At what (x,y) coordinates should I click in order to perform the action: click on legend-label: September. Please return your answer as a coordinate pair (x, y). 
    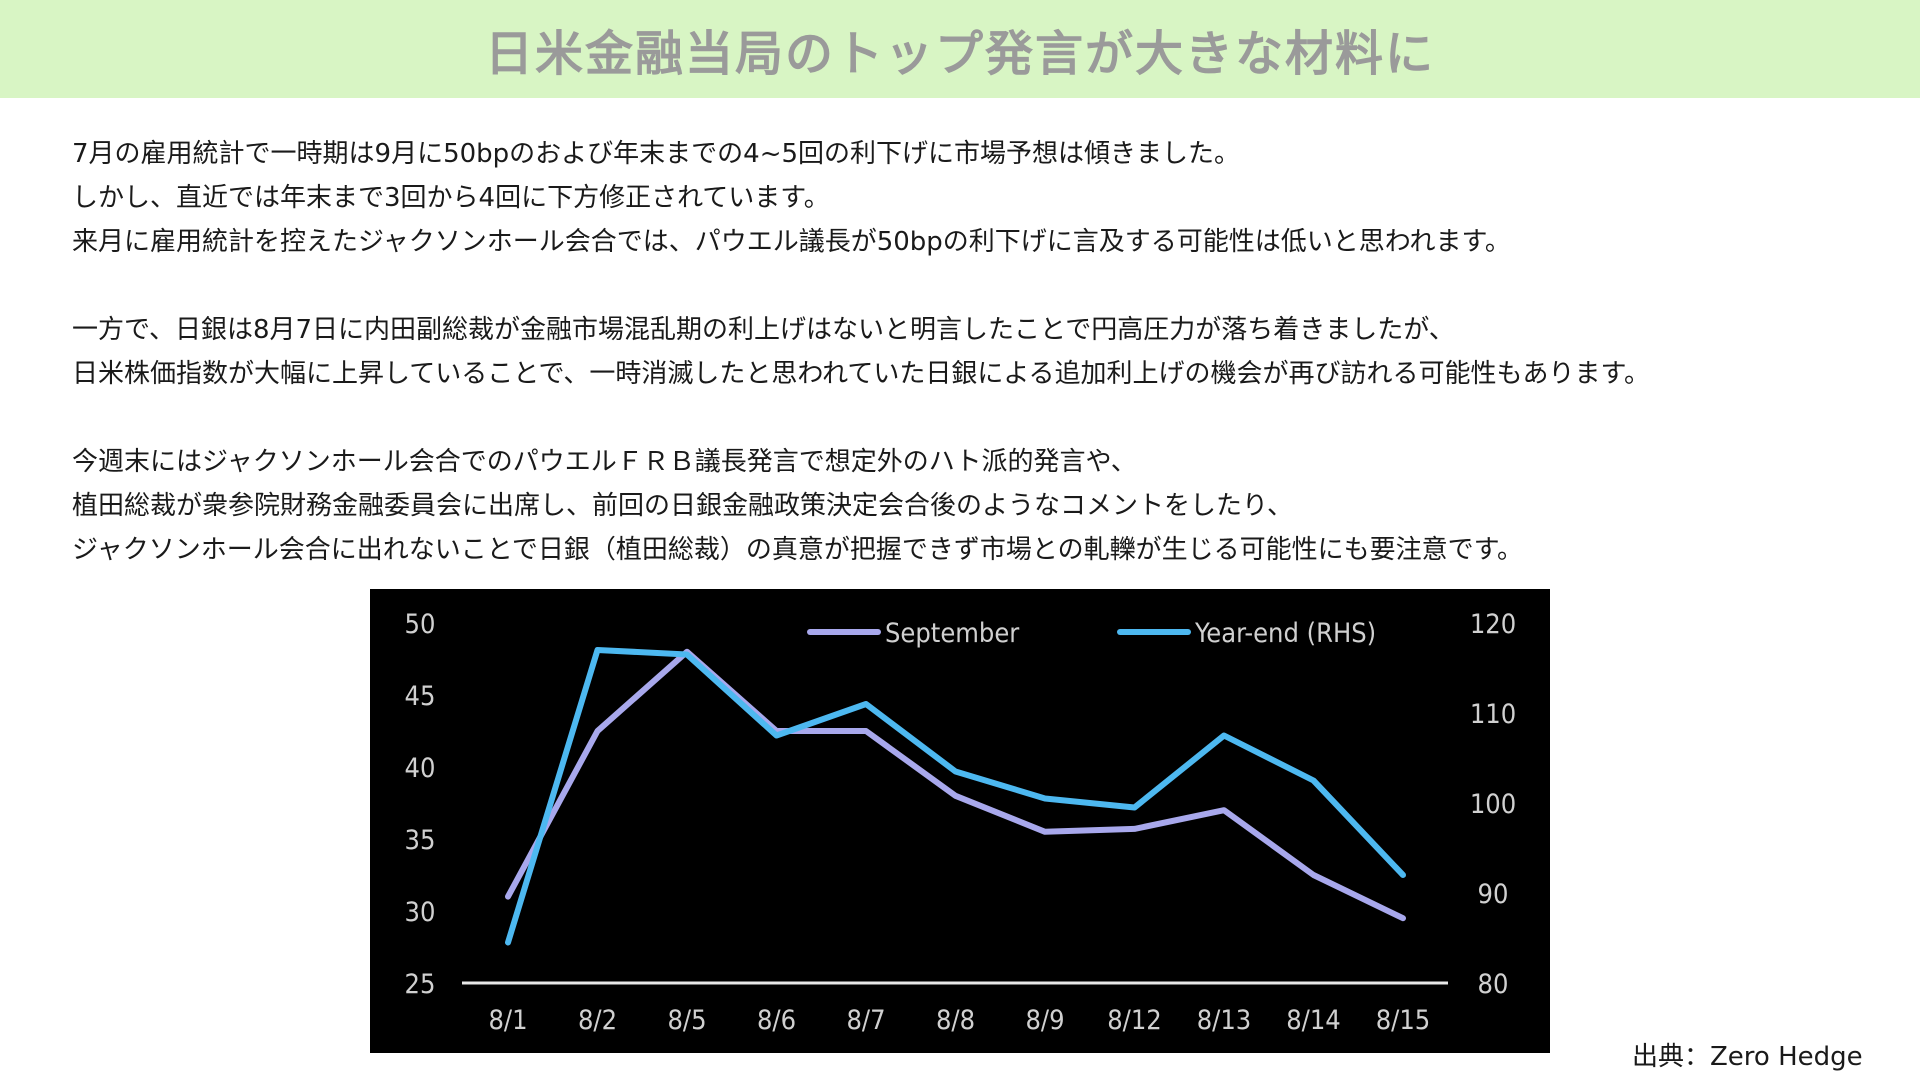
    Looking at the image, I should click on (952, 633).